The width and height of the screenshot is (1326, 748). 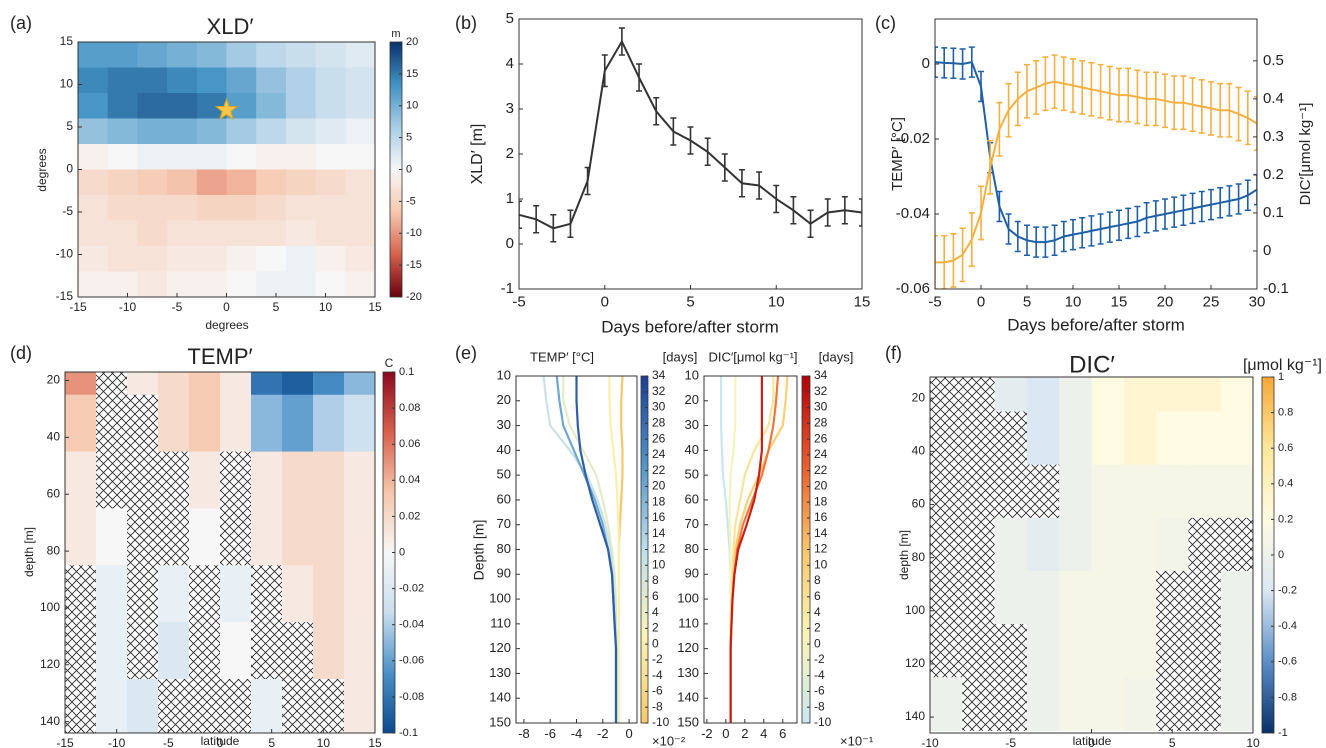 What do you see at coordinates (688, 622) in the screenshot?
I see `y-tick-label: 110` at bounding box center [688, 622].